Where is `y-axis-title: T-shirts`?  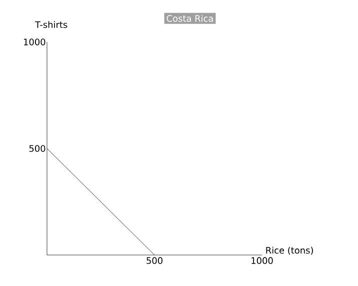
y-axis-title: T-shirts is located at coordinates (51, 24).